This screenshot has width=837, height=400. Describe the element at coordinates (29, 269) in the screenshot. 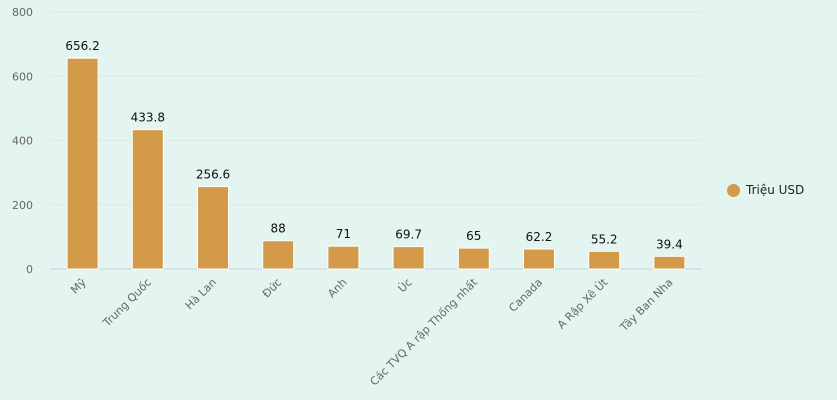

I see `y-tick-label: 0` at that location.